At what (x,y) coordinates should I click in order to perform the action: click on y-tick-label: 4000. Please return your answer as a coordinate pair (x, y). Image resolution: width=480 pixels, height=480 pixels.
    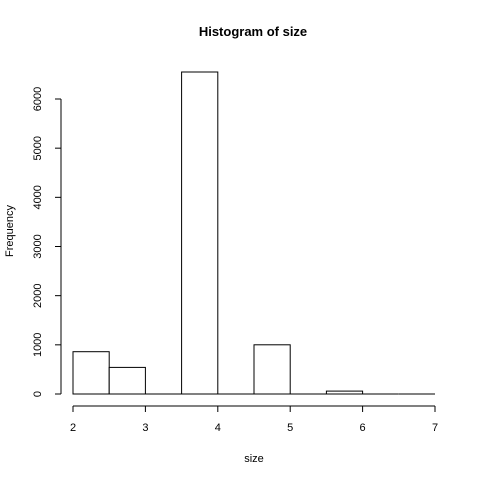
    Looking at the image, I should click on (38, 197).